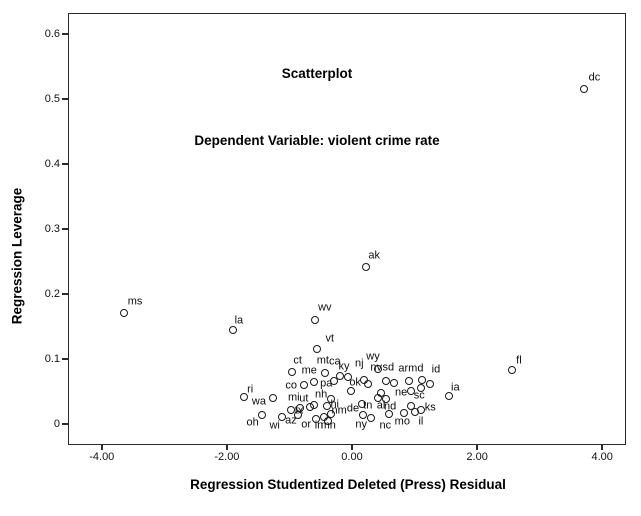 The height and width of the screenshot is (516, 641). Describe the element at coordinates (227, 457) in the screenshot. I see `x-tick-label: -2.00` at that location.